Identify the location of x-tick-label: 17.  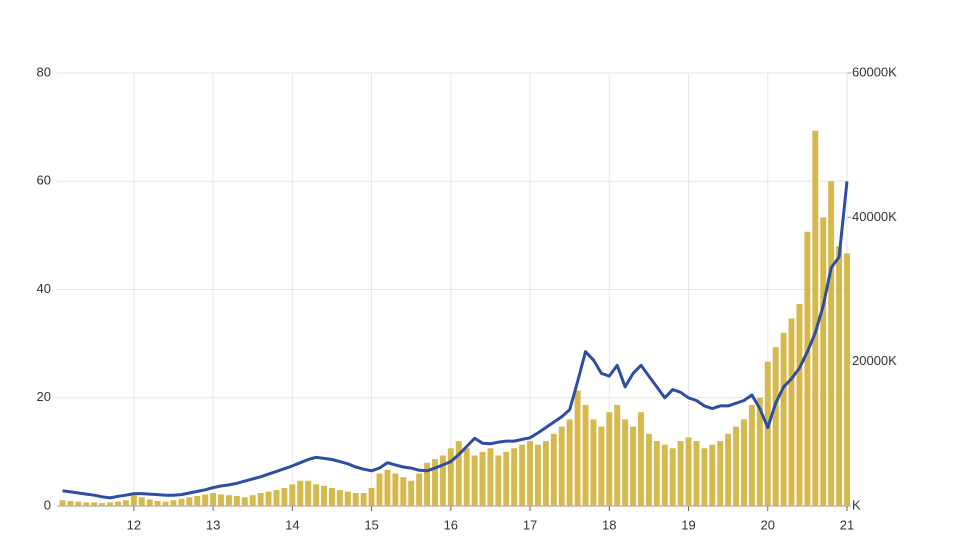
(530, 524).